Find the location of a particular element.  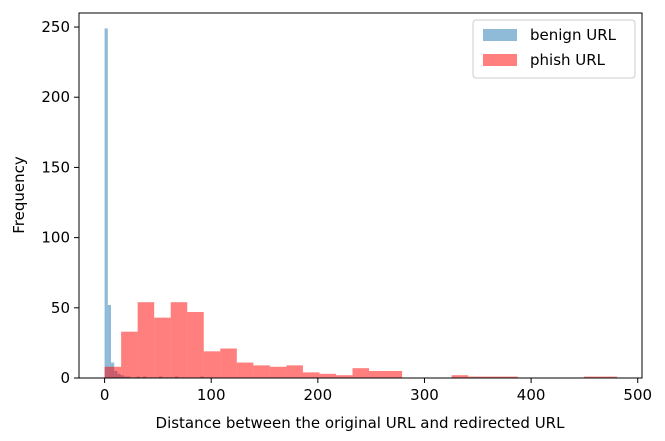

legend-label-phish: phish URL is located at coordinates (568, 60).